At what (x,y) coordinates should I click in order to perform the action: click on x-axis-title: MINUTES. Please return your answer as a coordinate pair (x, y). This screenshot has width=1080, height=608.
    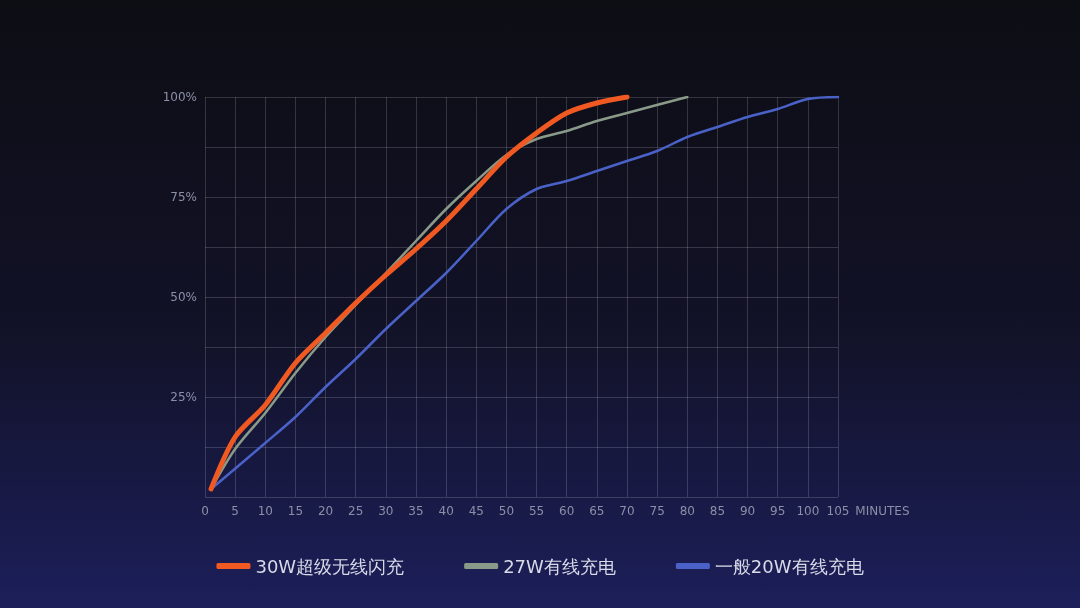
    Looking at the image, I should click on (882, 511).